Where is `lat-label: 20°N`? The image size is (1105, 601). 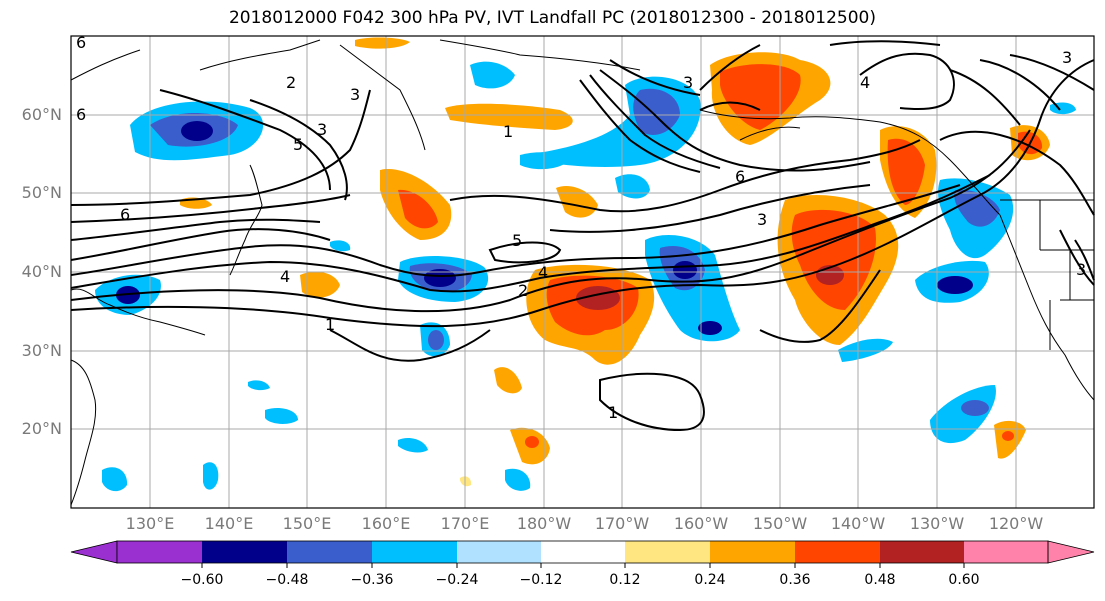 lat-label: 20°N is located at coordinates (41, 428).